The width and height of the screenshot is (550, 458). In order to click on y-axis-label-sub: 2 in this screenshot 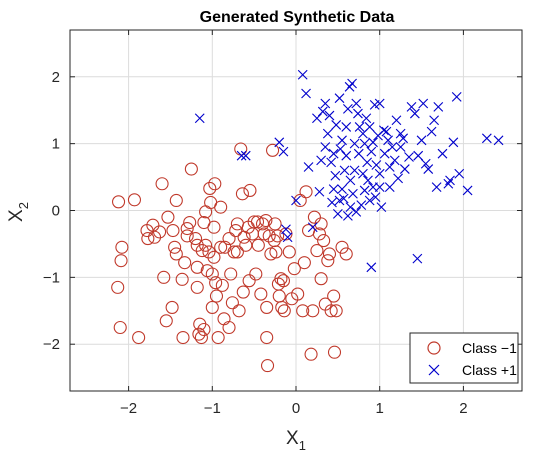, I will do `click(23, 205)`.